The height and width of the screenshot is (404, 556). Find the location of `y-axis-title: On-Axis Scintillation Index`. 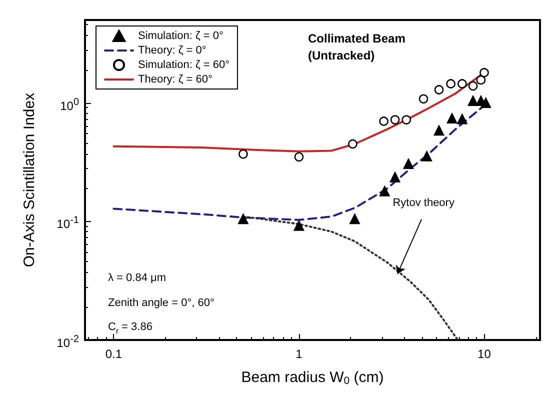

y-axis-title: On-Axis Scintillation Index is located at coordinates (29, 180).